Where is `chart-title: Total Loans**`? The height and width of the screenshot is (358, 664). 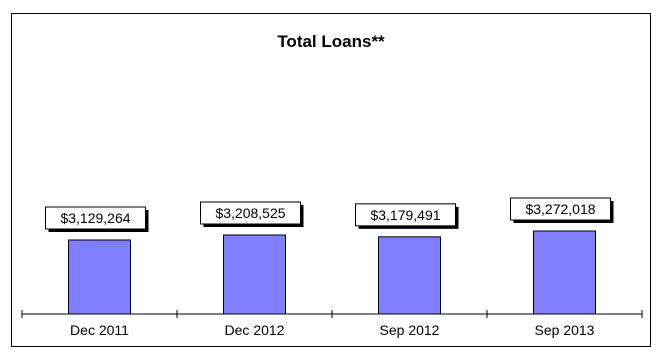 chart-title: Total Loans** is located at coordinates (331, 41).